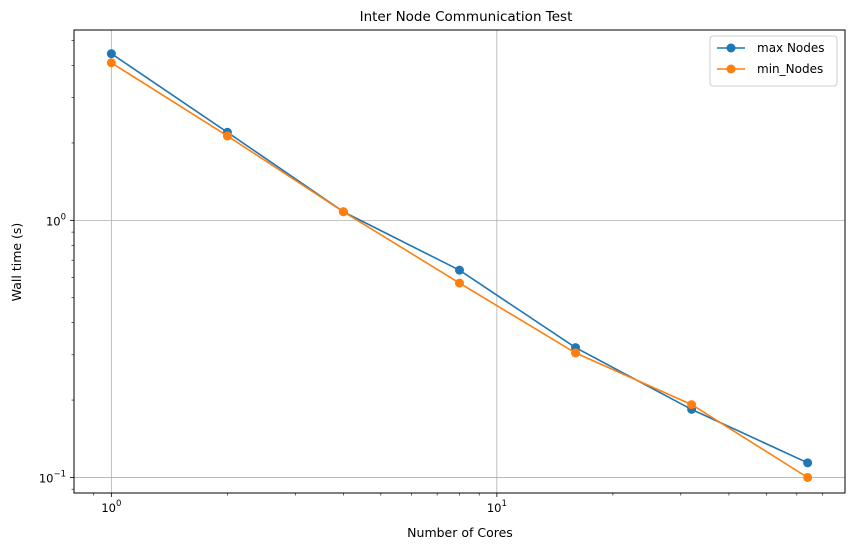  What do you see at coordinates (790, 69) in the screenshot?
I see `legend-label: min_Nodes` at bounding box center [790, 69].